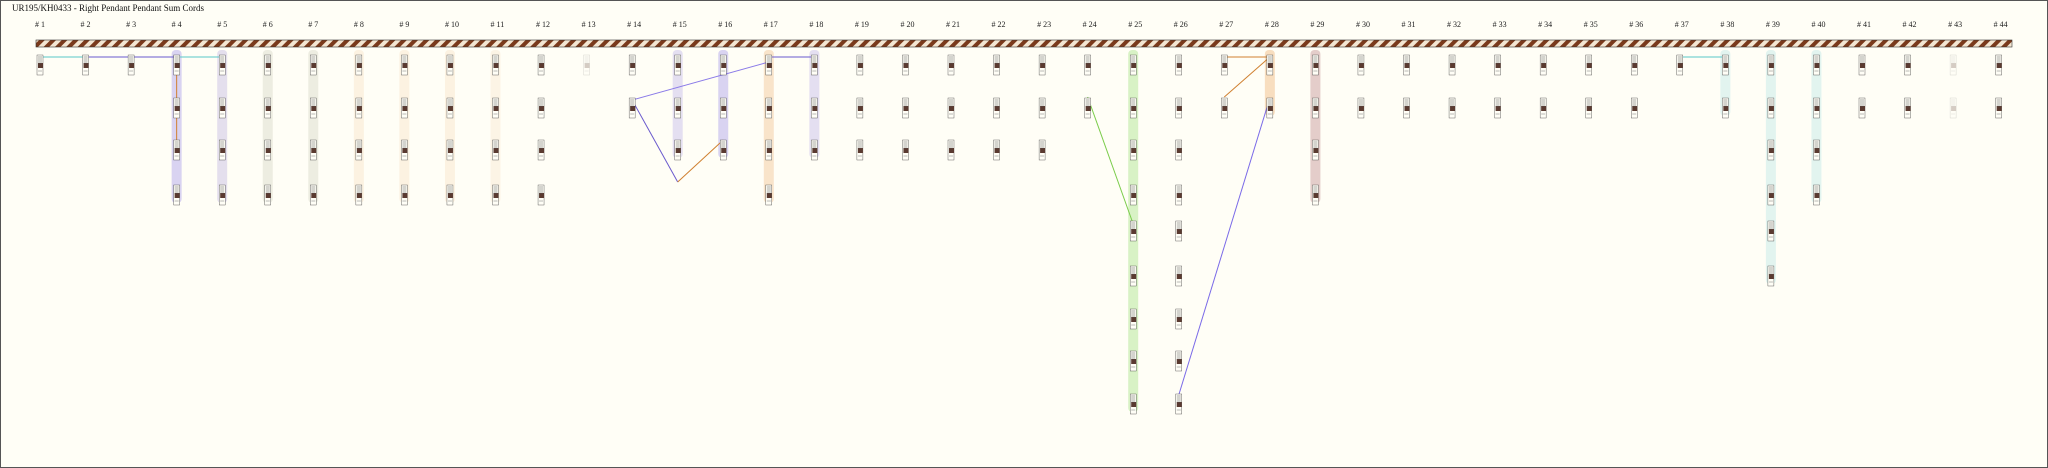 The width and height of the screenshot is (2048, 468). Describe the element at coordinates (725, 24) in the screenshot. I see `cord-label: # 16` at that location.